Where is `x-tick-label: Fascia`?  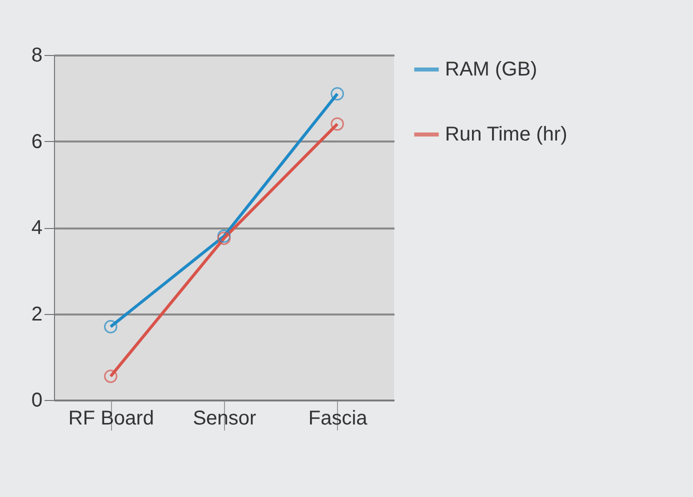 x-tick-label: Fascia is located at coordinates (338, 419).